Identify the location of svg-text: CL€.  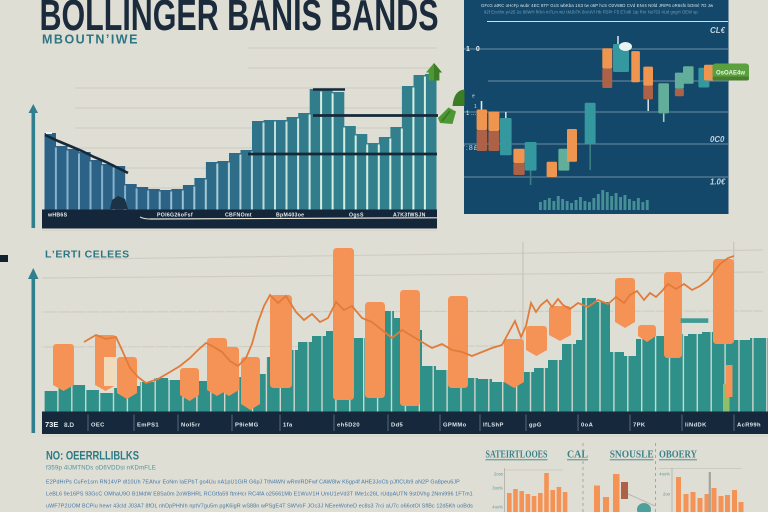
(718, 30).